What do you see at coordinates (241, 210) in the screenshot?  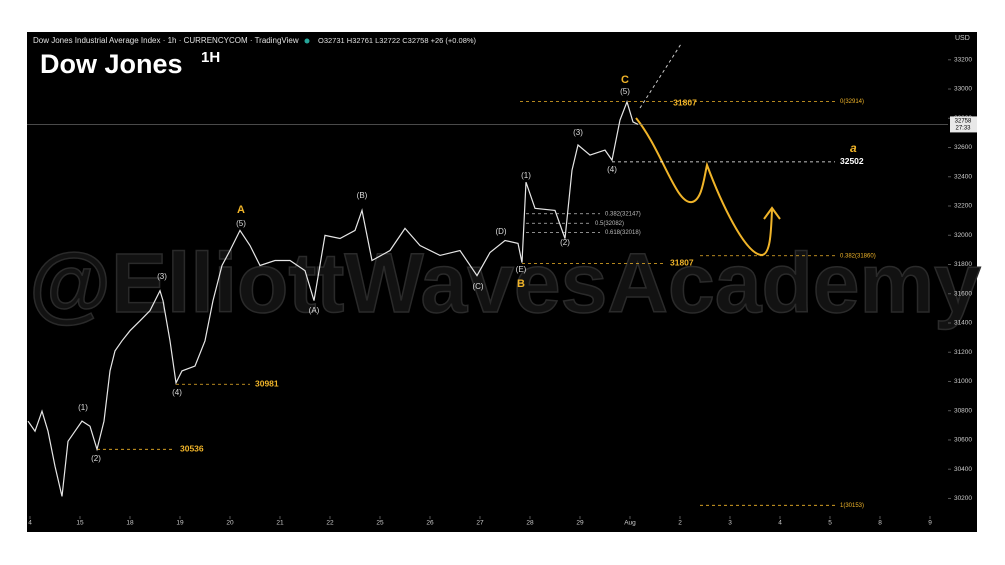 I see `wave-label: A` at bounding box center [241, 210].